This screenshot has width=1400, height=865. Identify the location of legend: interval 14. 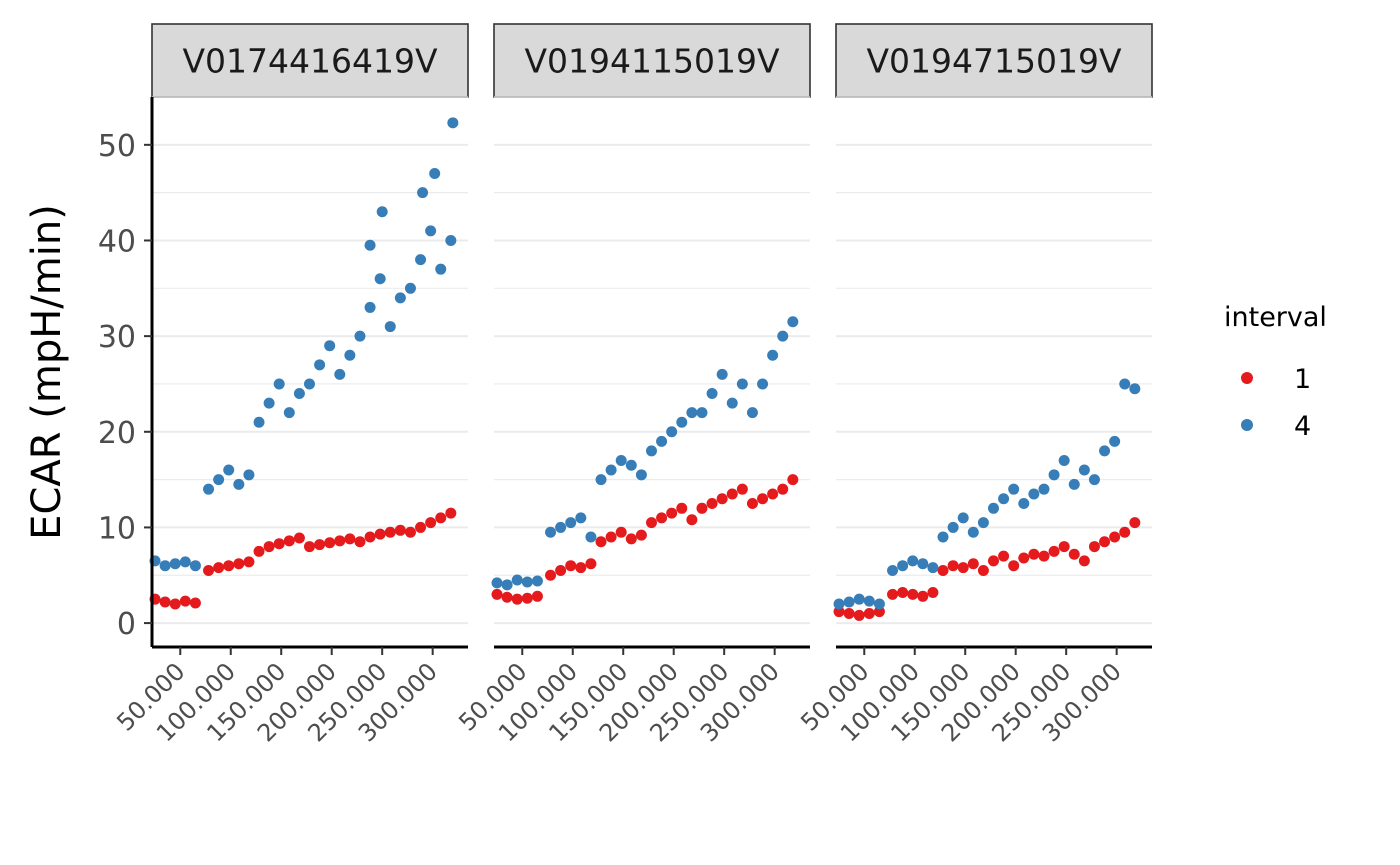
(1275, 372).